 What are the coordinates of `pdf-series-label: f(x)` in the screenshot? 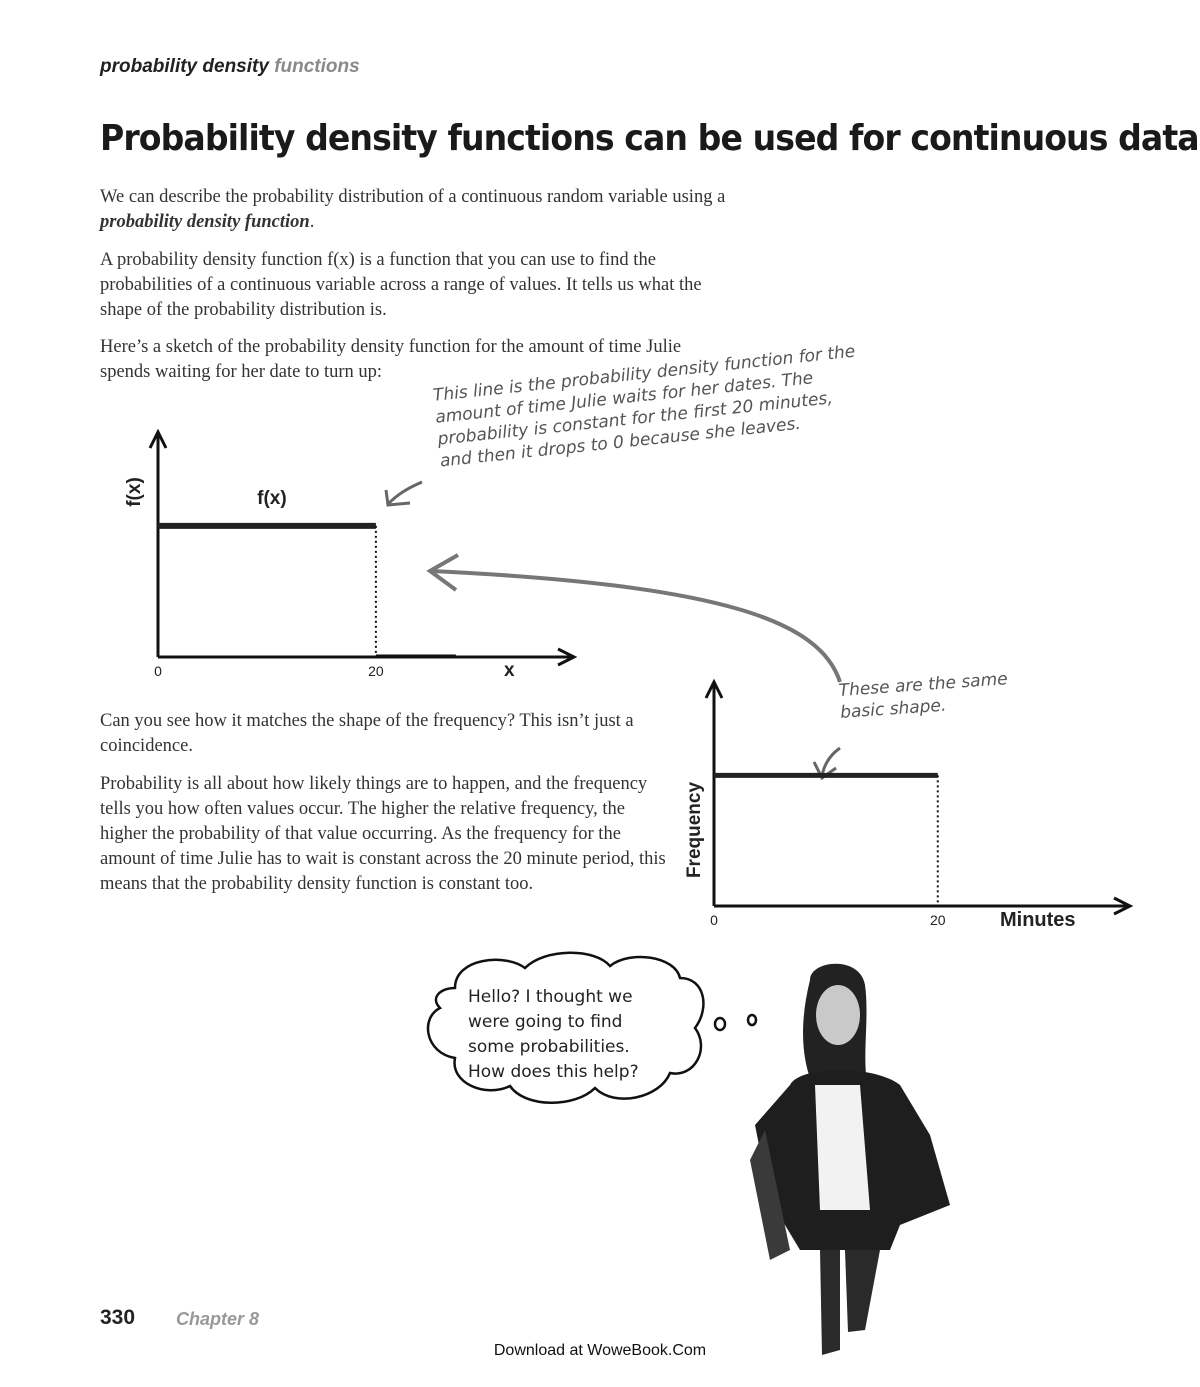 It's located at (272, 498).